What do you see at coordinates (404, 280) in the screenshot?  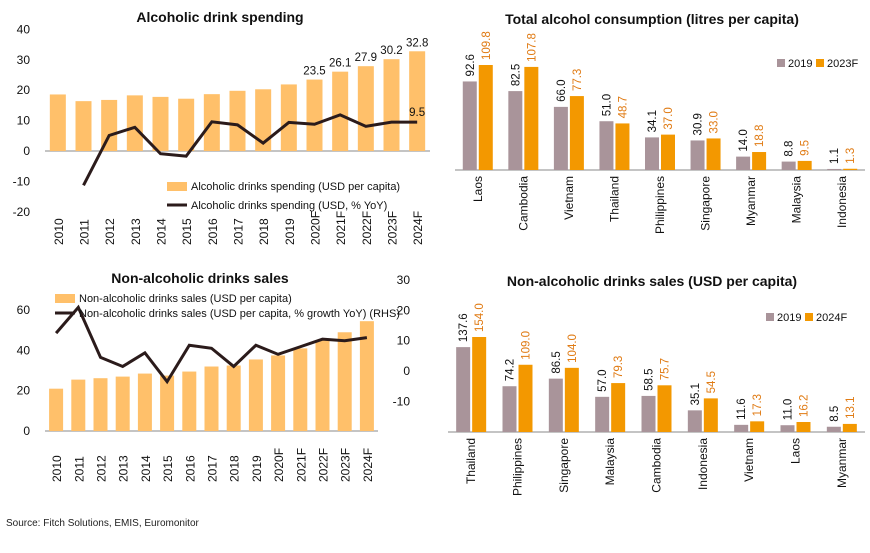 I see `y-tick-label-right: 30` at bounding box center [404, 280].